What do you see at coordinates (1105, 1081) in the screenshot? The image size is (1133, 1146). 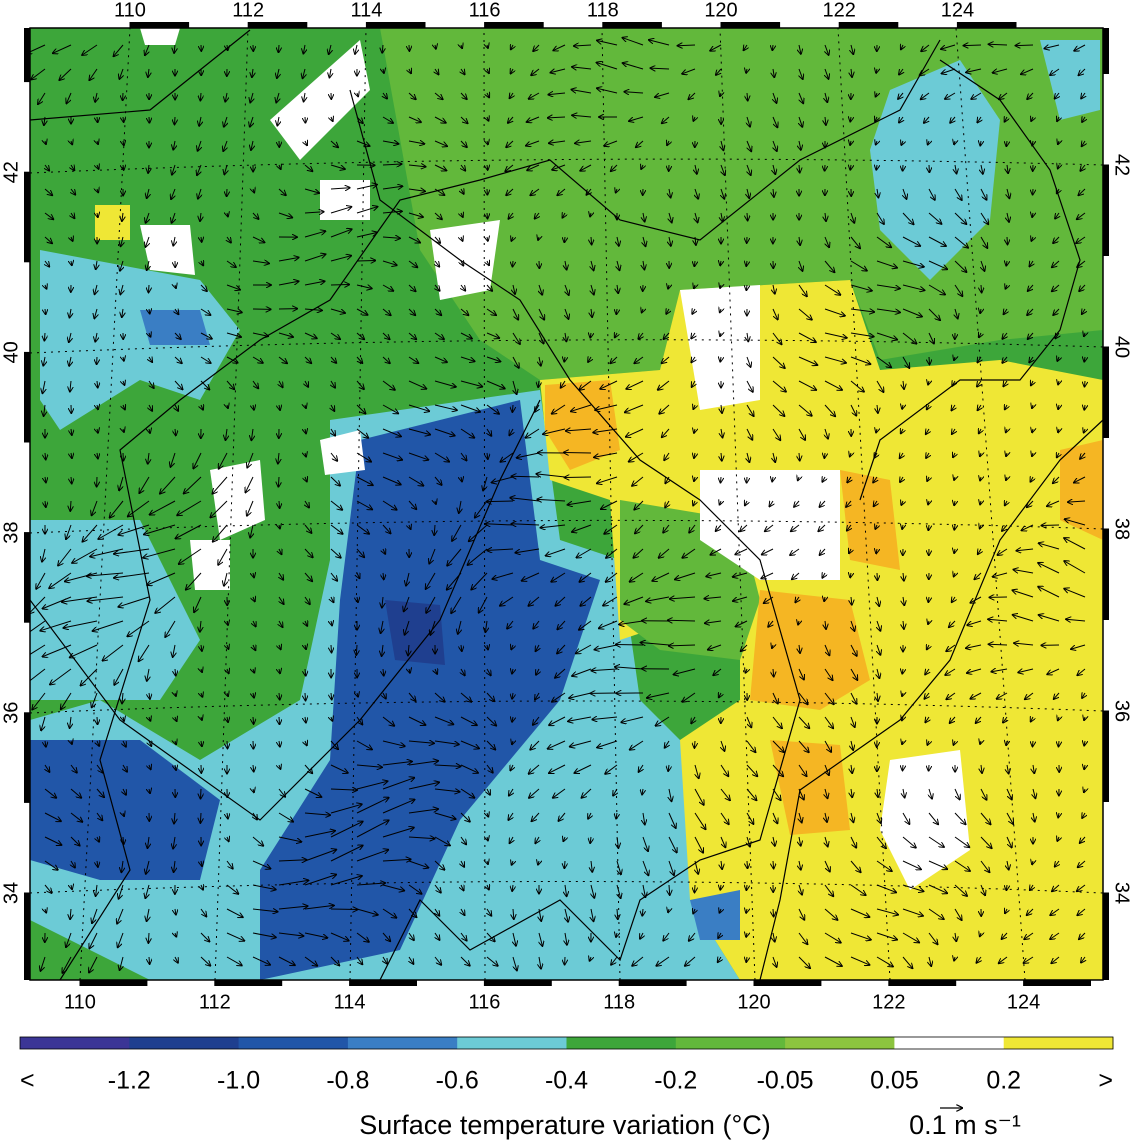 I see `colorbar-label: >` at bounding box center [1105, 1081].